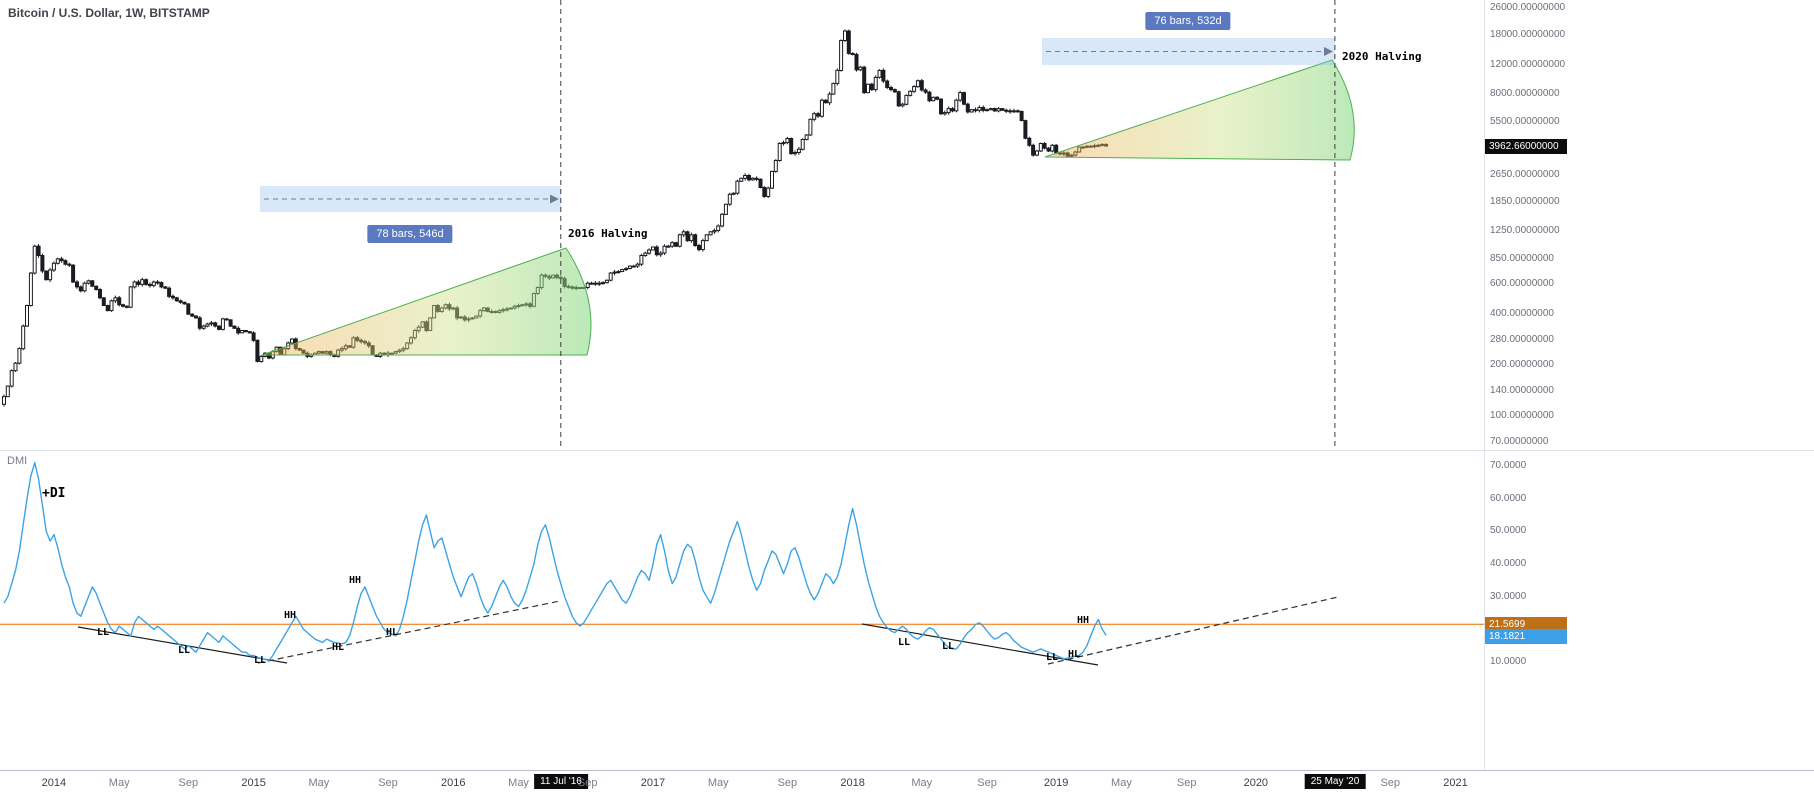  I want to click on halving-2016-date-tag: 11 Jul '16, so click(561, 781).